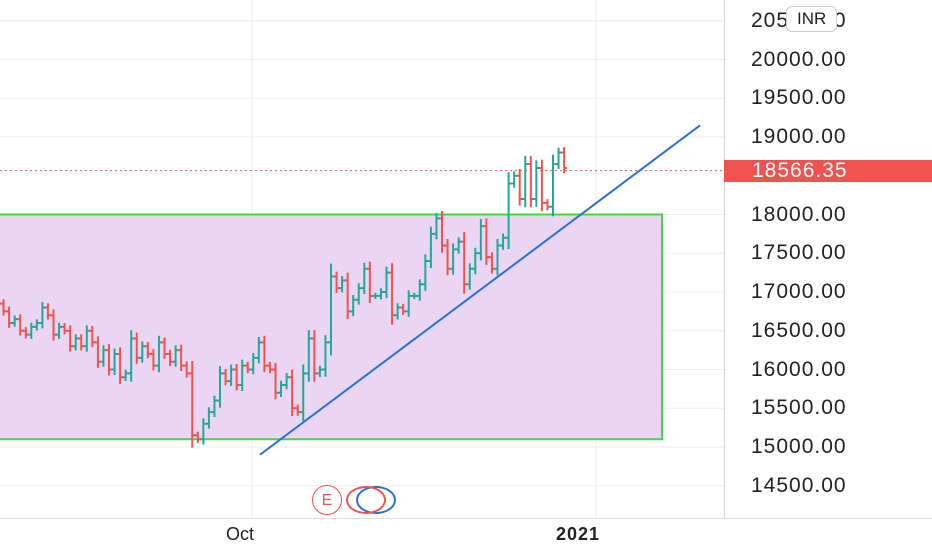 This screenshot has height=551, width=932. I want to click on price-tick-label: 16000.00, so click(799, 369).